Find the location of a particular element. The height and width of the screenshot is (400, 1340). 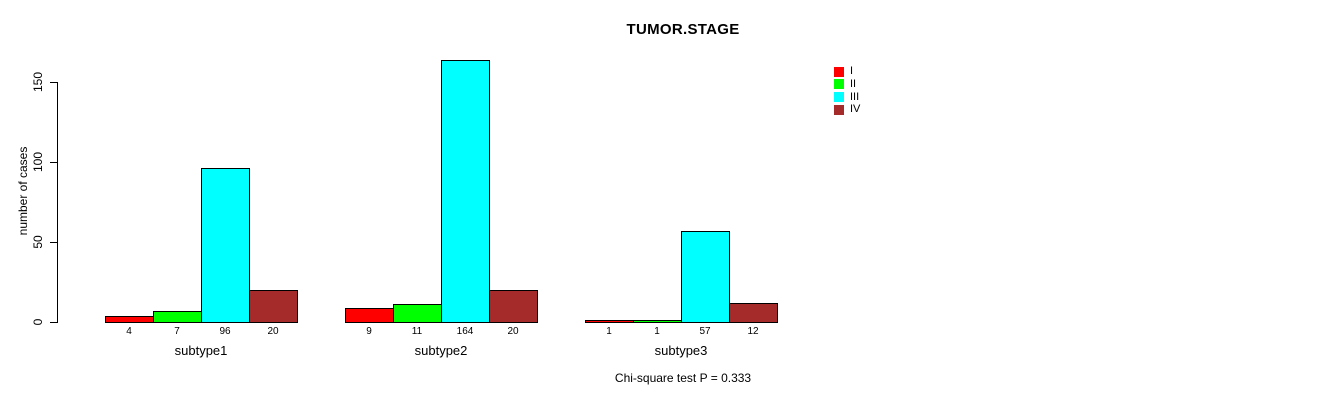

bar-I-subtype3 is located at coordinates (609, 321).